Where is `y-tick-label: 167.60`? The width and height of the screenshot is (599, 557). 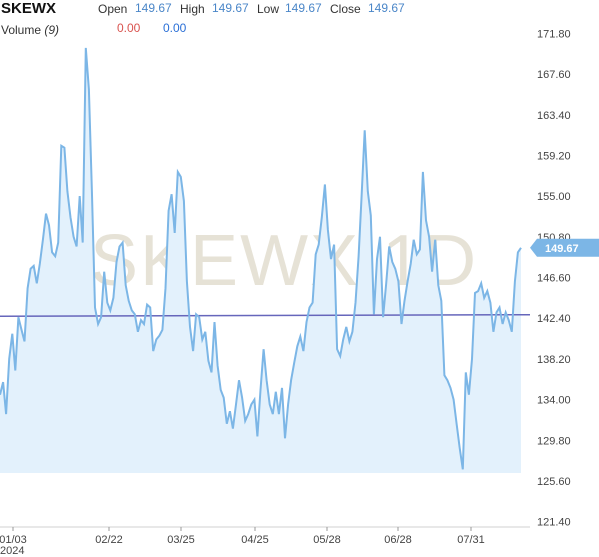
y-tick-label: 167.60 is located at coordinates (554, 75).